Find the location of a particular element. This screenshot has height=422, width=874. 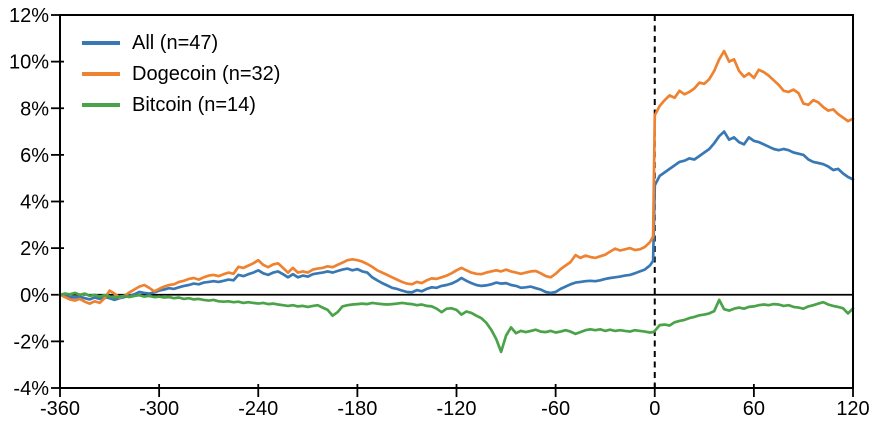

x-axis-label: -300 is located at coordinates (159, 409).